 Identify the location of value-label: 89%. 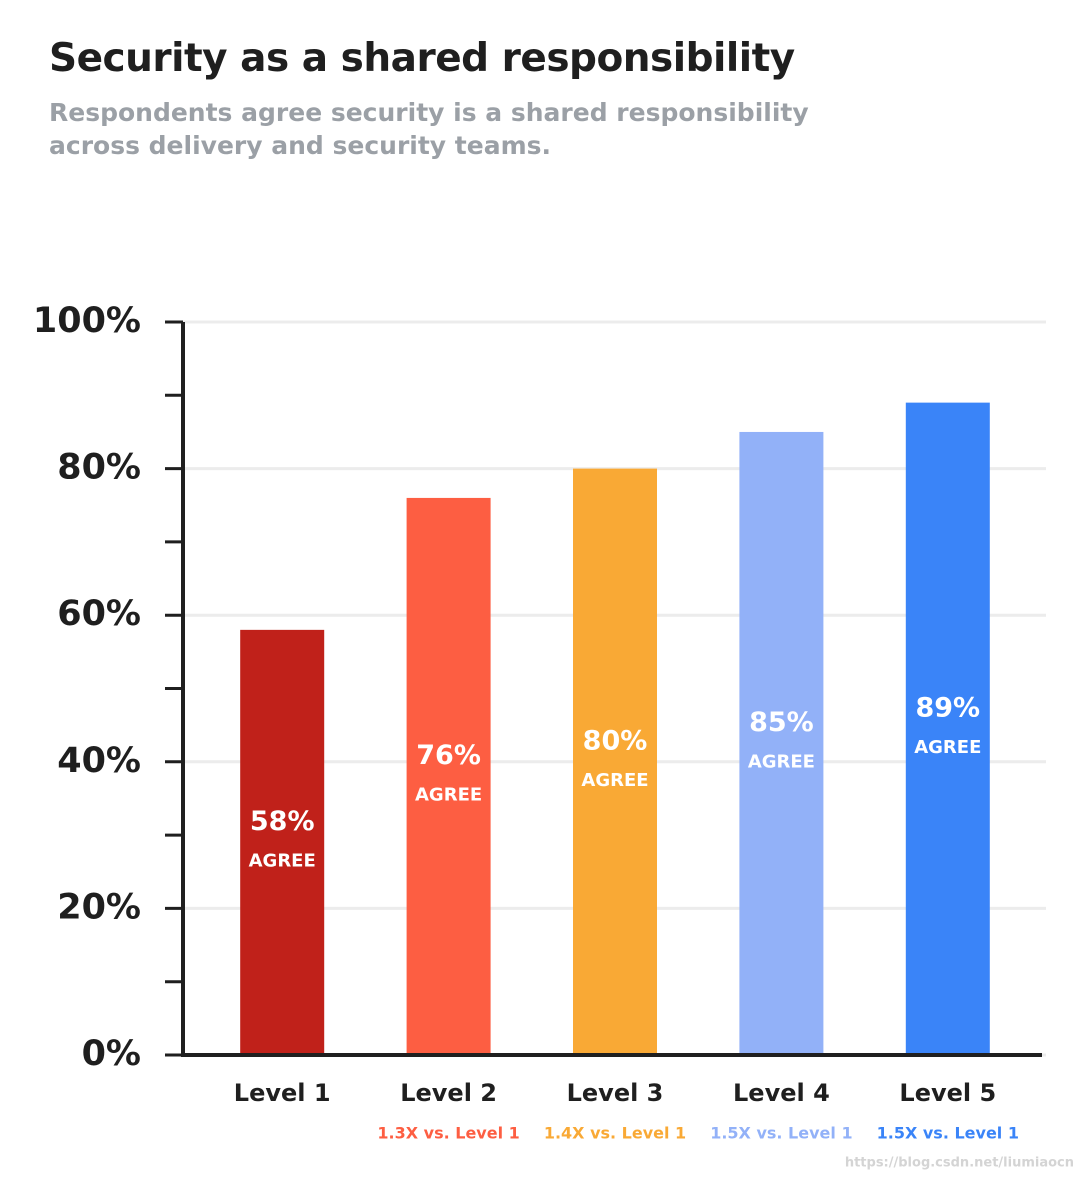
(947, 707).